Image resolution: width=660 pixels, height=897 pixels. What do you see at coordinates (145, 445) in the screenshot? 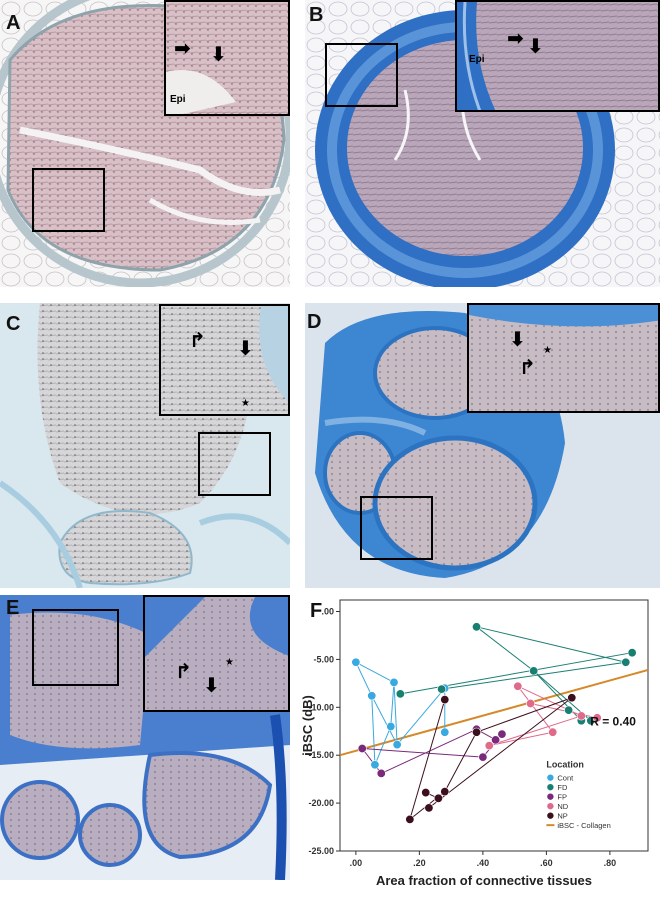
I see `panel-c: C ↱ ⬇ ★` at bounding box center [145, 445].